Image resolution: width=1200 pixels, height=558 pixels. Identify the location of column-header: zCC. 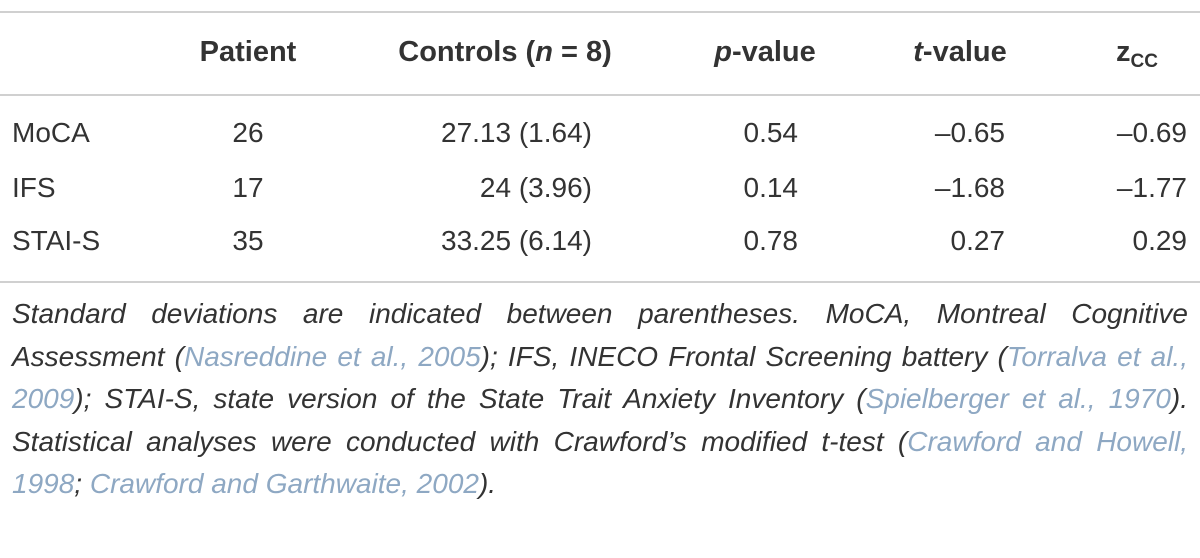
(1137, 57).